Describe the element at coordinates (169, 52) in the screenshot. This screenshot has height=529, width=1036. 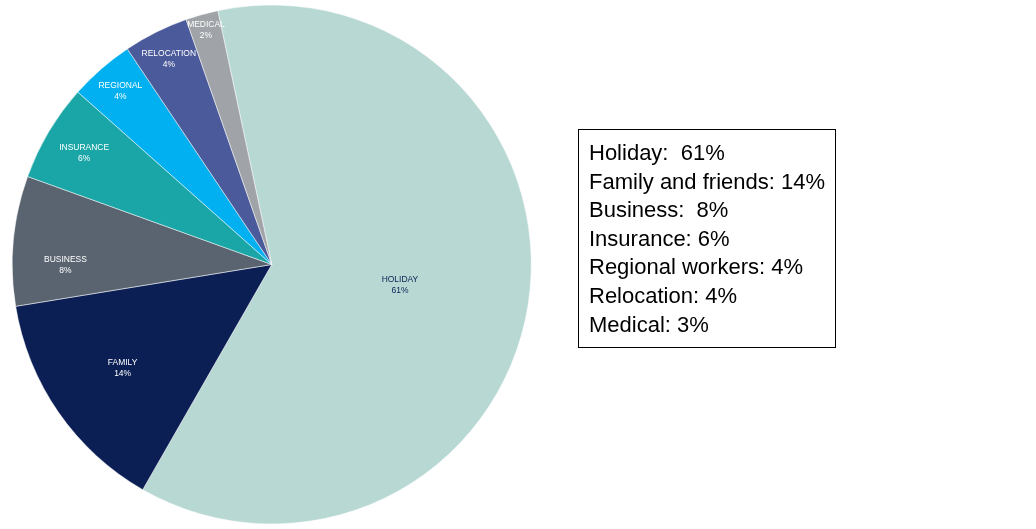
I see `slice-label: RELOCATION` at that location.